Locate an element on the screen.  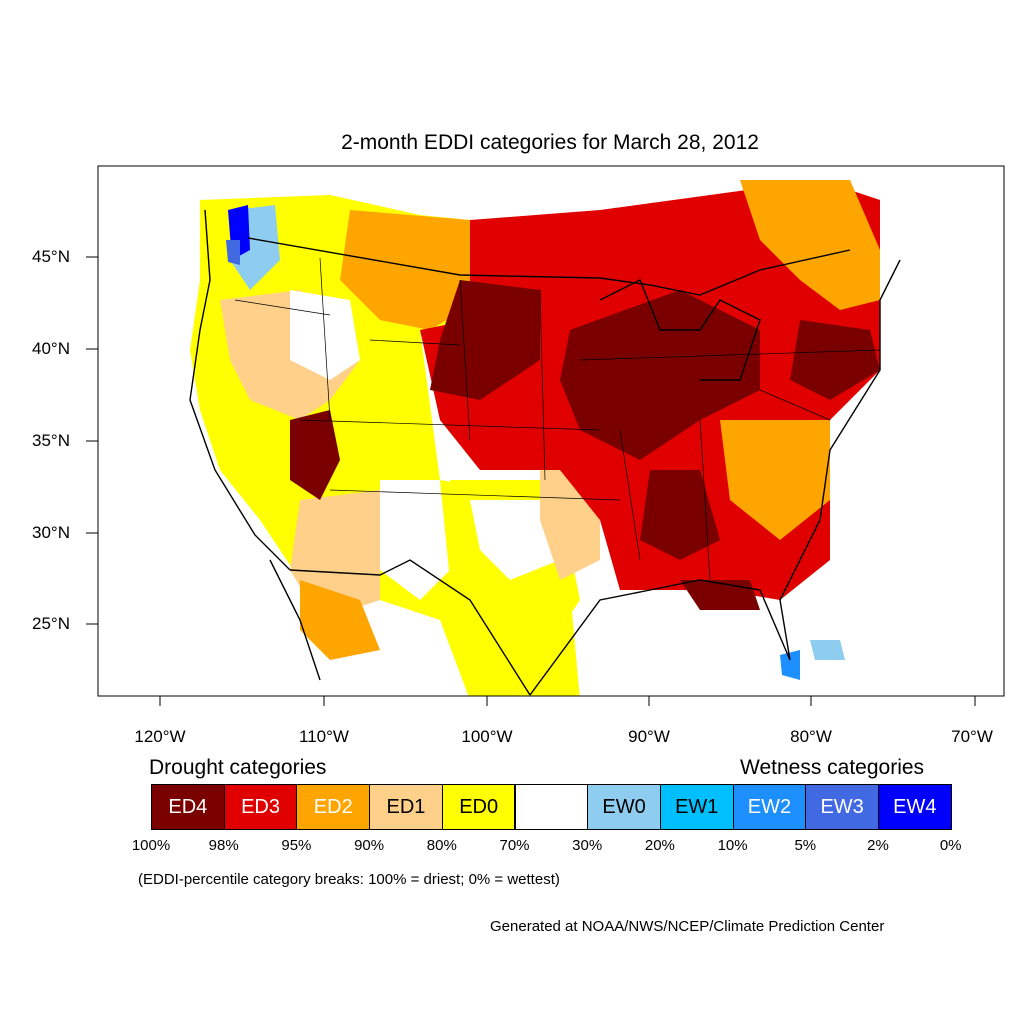
legend-break-label: 100% is located at coordinates (151, 845).